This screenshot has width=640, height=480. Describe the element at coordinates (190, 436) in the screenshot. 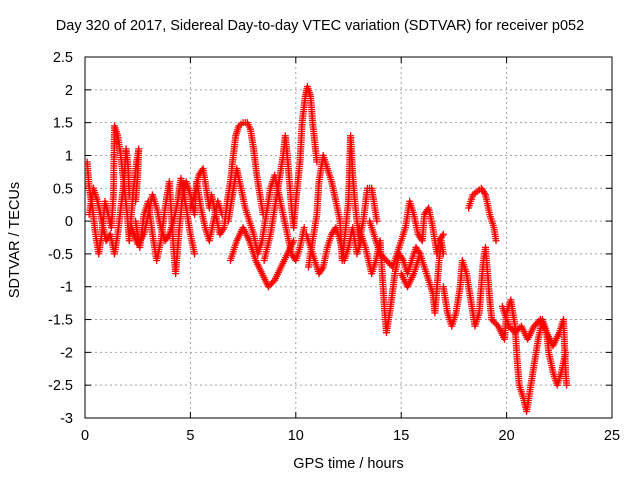

I see `x-tick-label: 5` at that location.